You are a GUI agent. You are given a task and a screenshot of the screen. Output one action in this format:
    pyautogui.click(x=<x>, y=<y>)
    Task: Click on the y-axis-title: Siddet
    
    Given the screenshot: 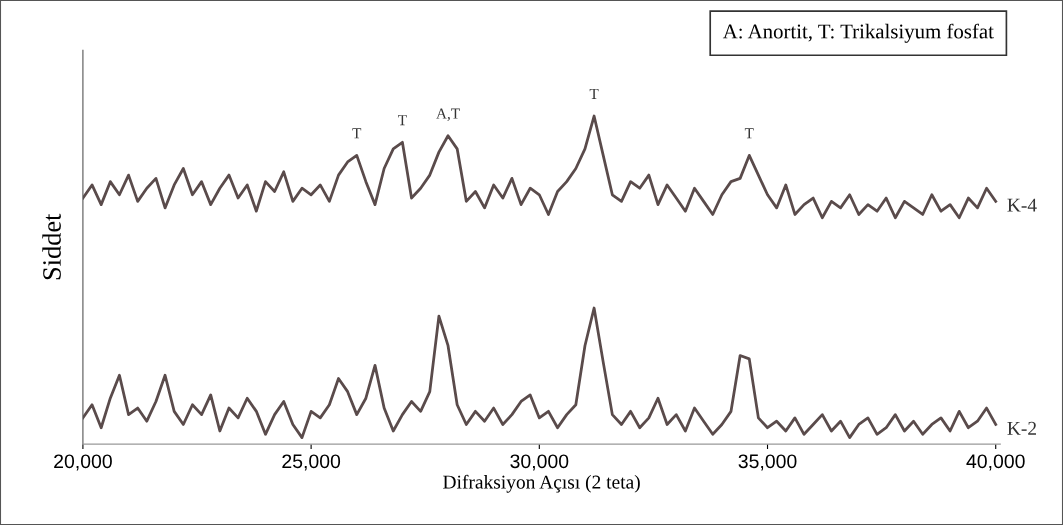 What is the action you would take?
    pyautogui.click(x=51, y=246)
    